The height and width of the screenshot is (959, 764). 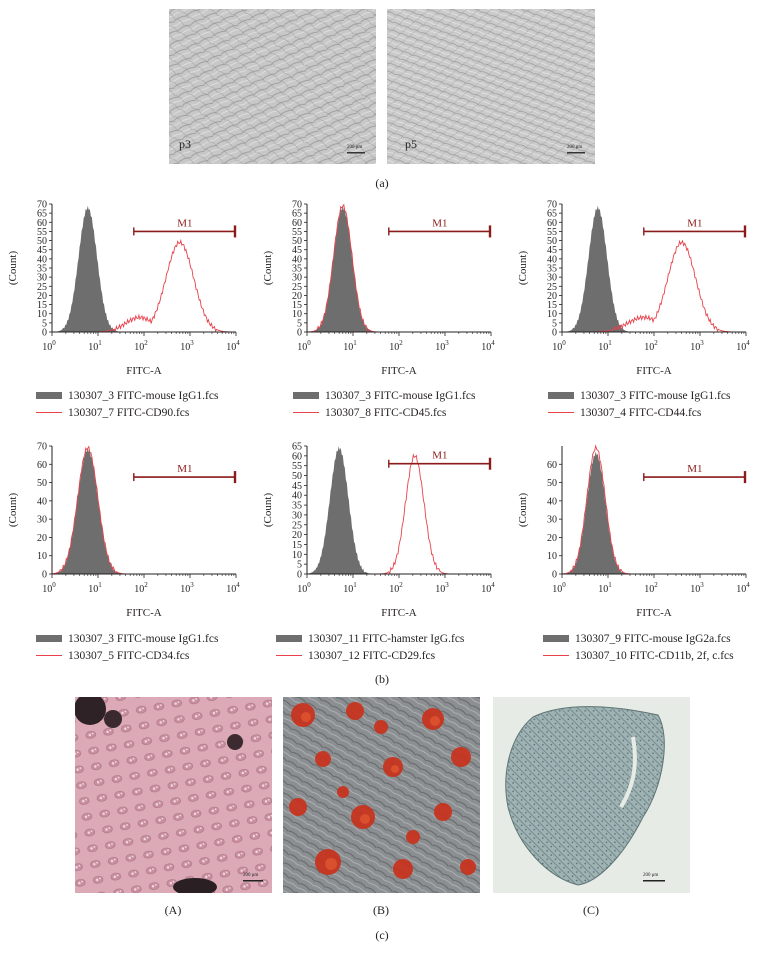 What do you see at coordinates (272, 86) in the screenshot?
I see `micrograph-p3-texture` at bounding box center [272, 86].